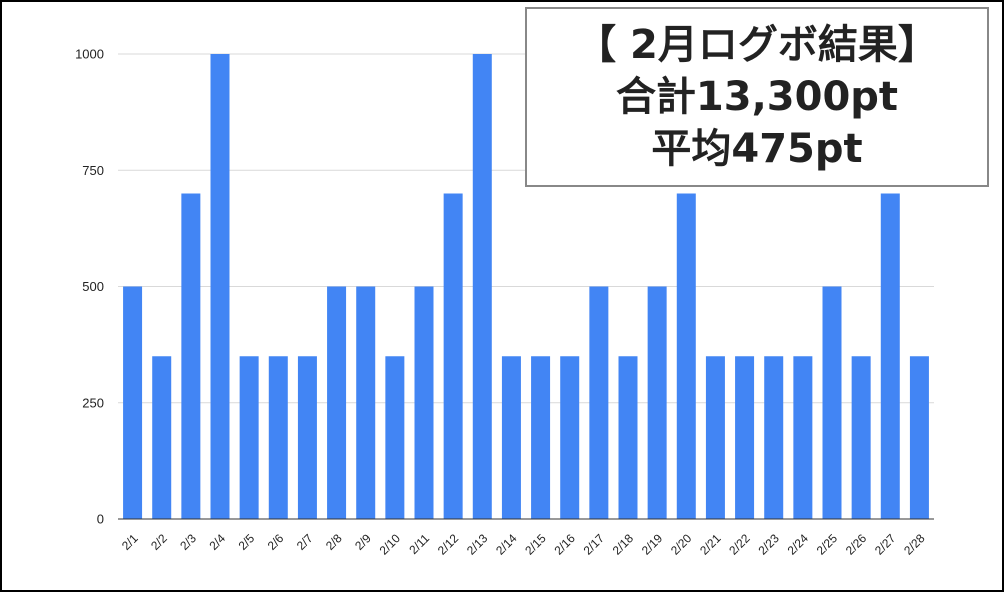 The width and height of the screenshot is (1004, 592). I want to click on y-axis-ticks: 0 250 500 750 1000, so click(89, 287).